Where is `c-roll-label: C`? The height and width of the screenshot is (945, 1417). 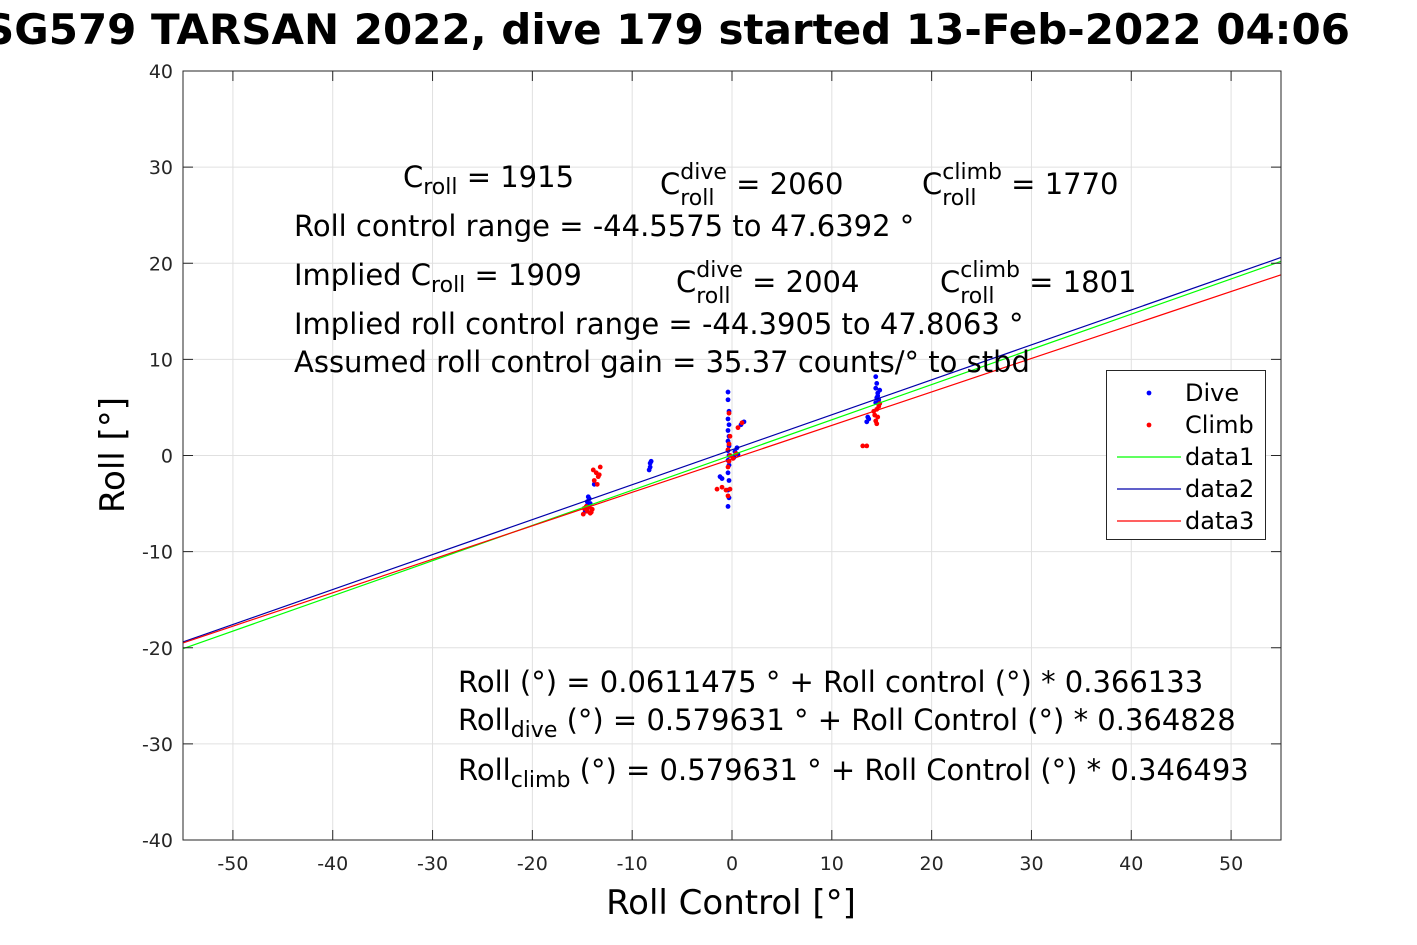 c-roll-label: C is located at coordinates (413, 177).